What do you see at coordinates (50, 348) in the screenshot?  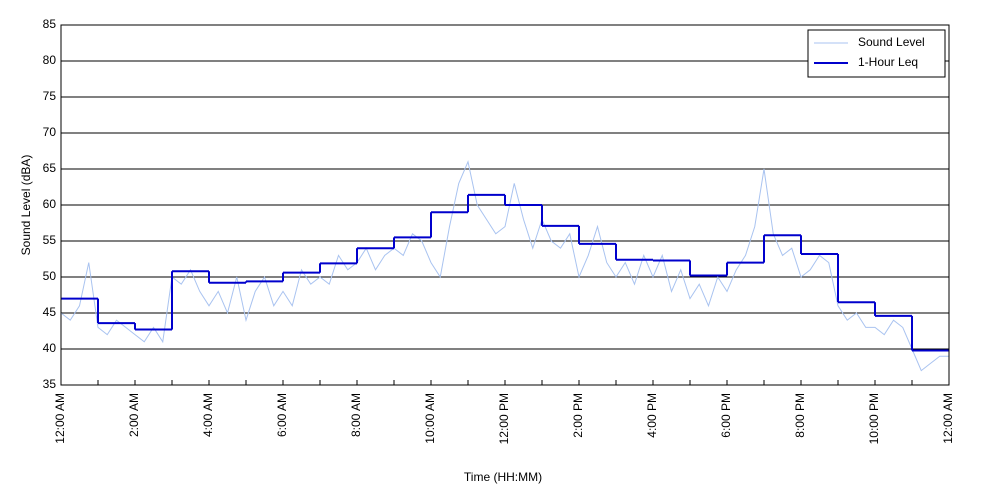 I see `y-tick-label: 40` at bounding box center [50, 348].